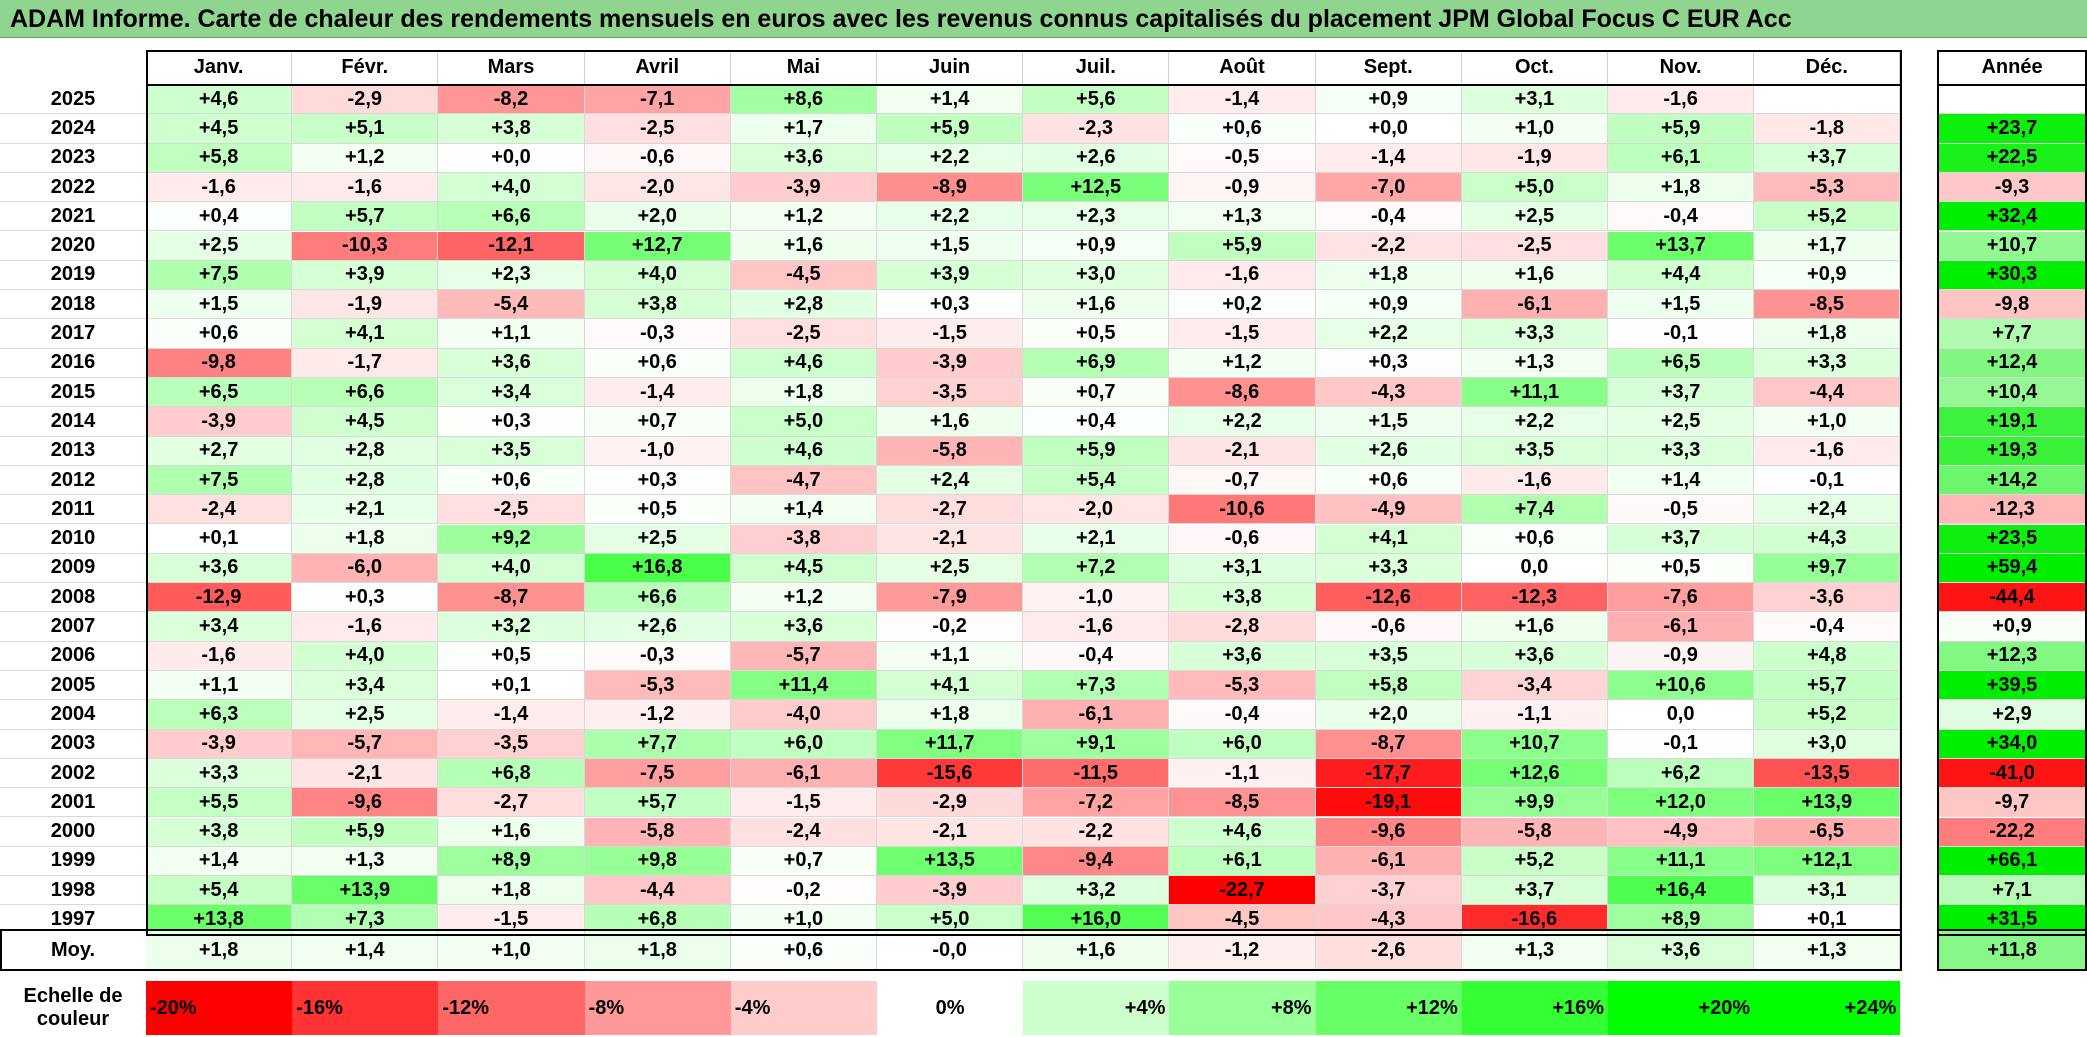 This screenshot has width=2087, height=1037. Describe the element at coordinates (511, 773) in the screenshot. I see `heatmap-cell: +6,8` at that location.